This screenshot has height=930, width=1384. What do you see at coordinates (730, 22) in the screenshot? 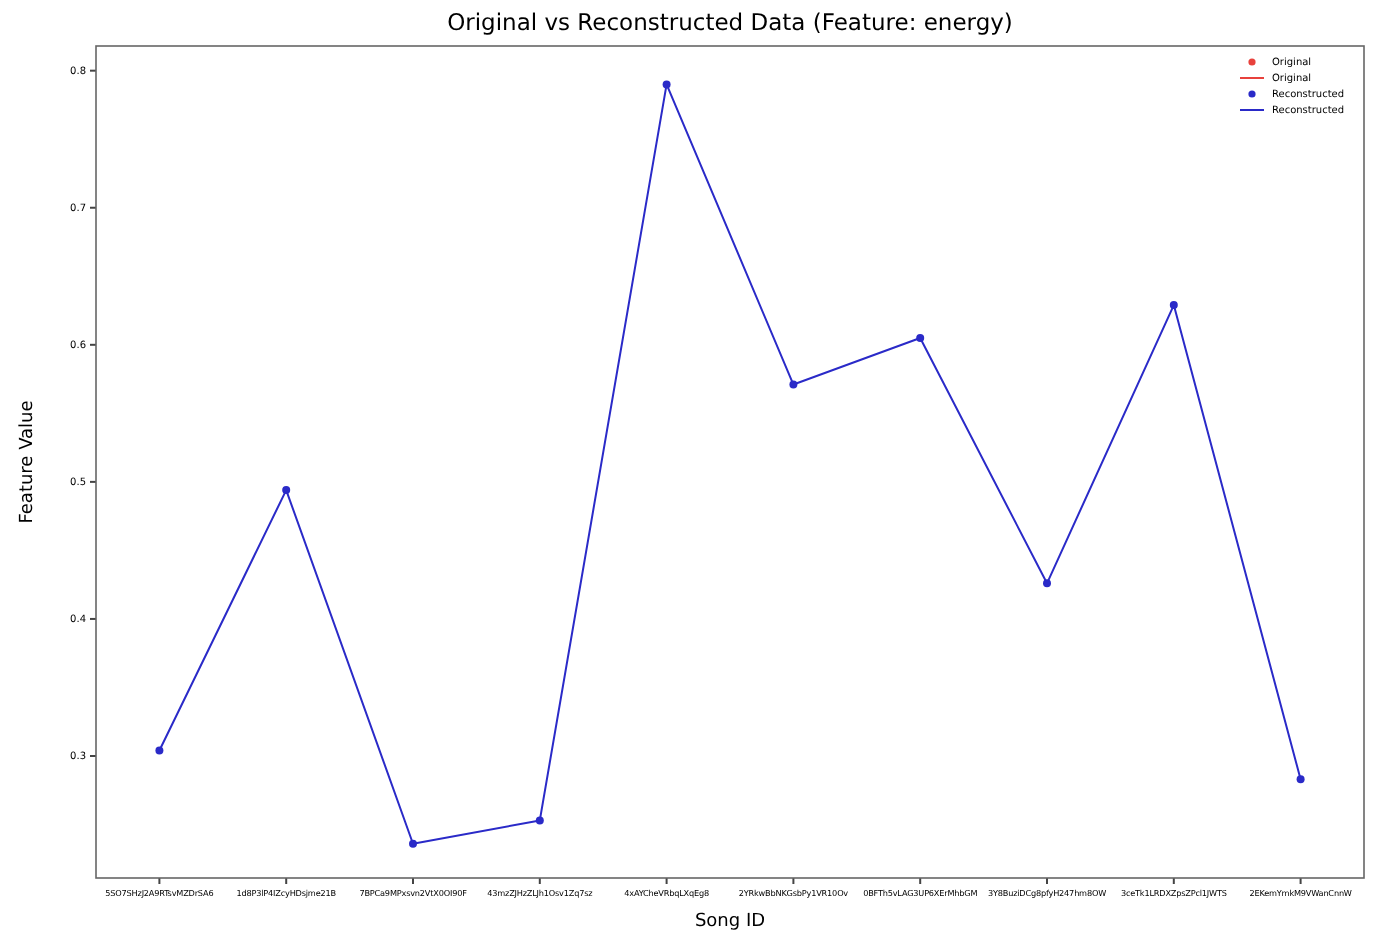
I see `chart-title: Original vs Reconstructed Data (Feature: energy)` at bounding box center [730, 22].